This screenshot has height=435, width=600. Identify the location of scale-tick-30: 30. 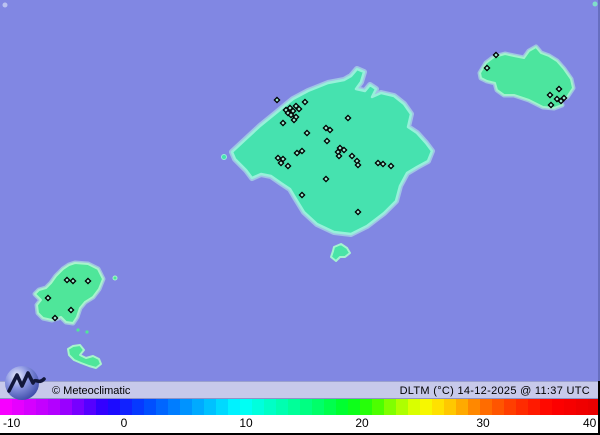
(483, 423).